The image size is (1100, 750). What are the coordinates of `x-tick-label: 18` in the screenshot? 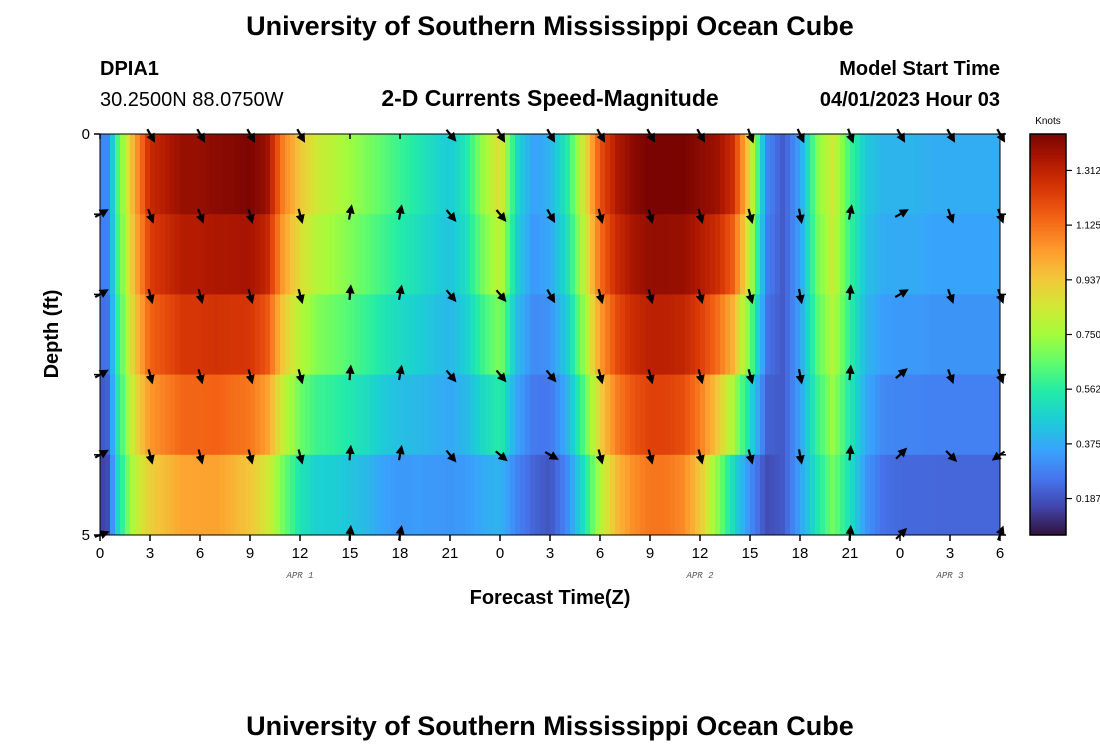 It's located at (400, 553).